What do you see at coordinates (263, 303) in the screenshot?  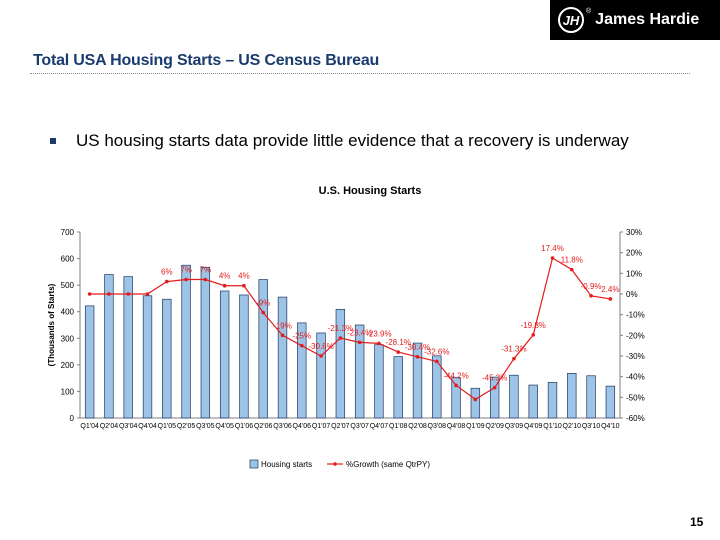 I see `growth-data-label: -9%` at bounding box center [263, 303].